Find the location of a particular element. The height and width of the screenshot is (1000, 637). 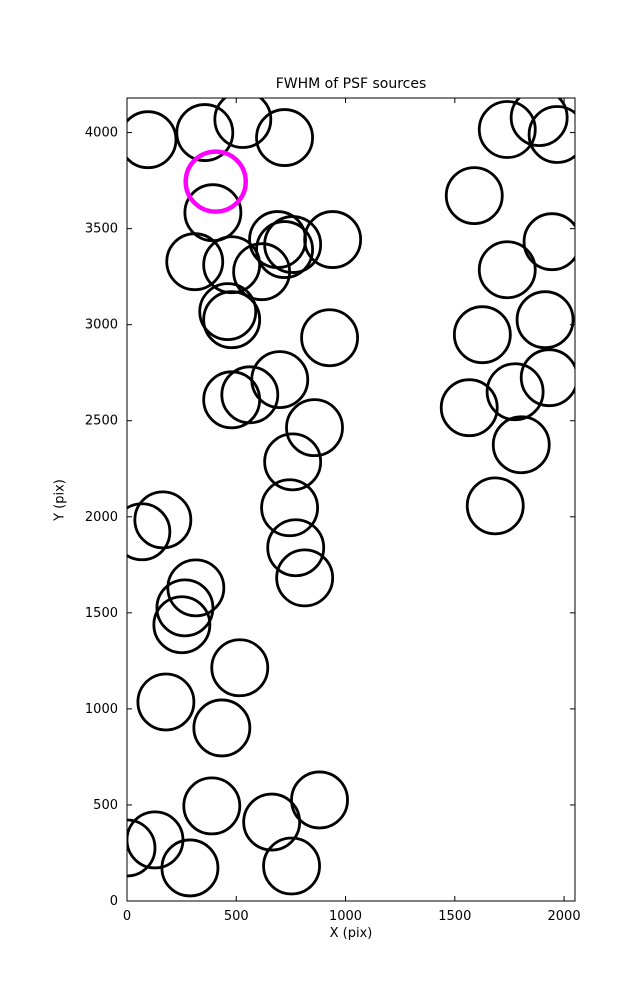

x-tick-label: 1500 is located at coordinates (454, 916).